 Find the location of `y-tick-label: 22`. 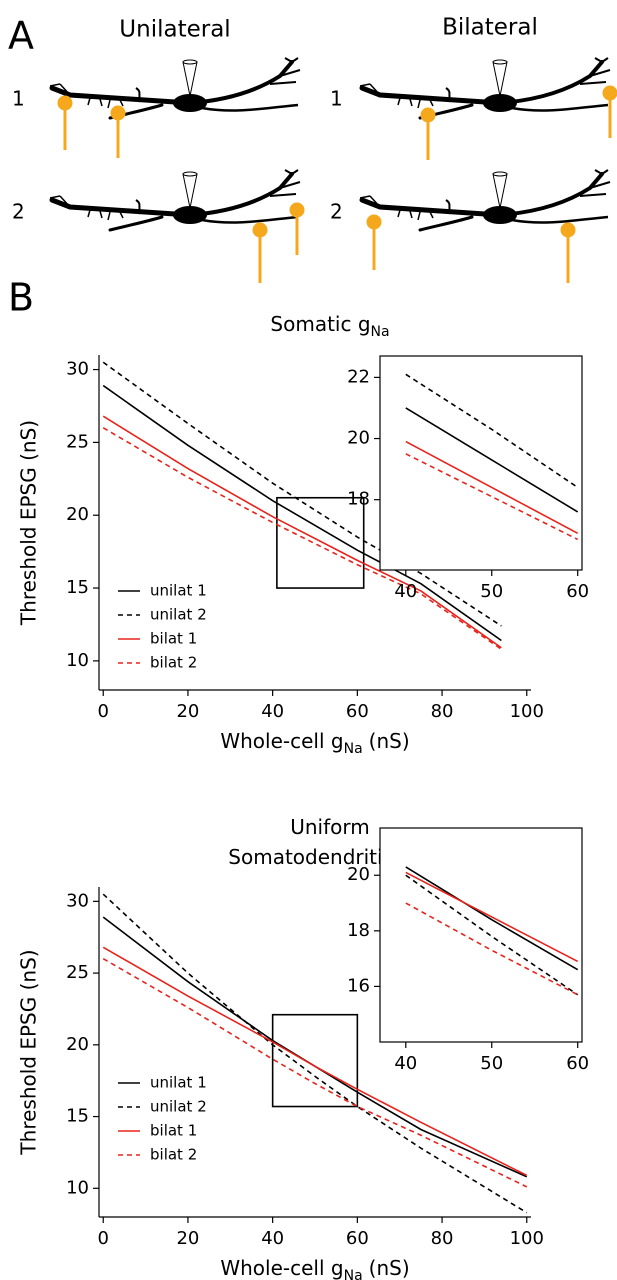

y-tick-label: 22 is located at coordinates (358, 376).